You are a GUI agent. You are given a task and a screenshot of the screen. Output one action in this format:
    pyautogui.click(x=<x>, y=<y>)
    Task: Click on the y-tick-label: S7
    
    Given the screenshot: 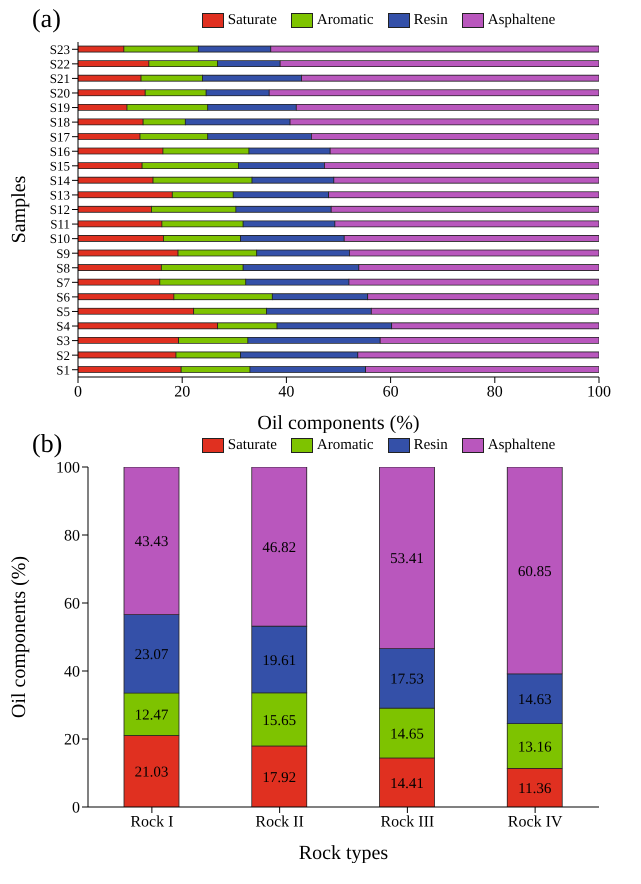 What is the action you would take?
    pyautogui.click(x=63, y=282)
    